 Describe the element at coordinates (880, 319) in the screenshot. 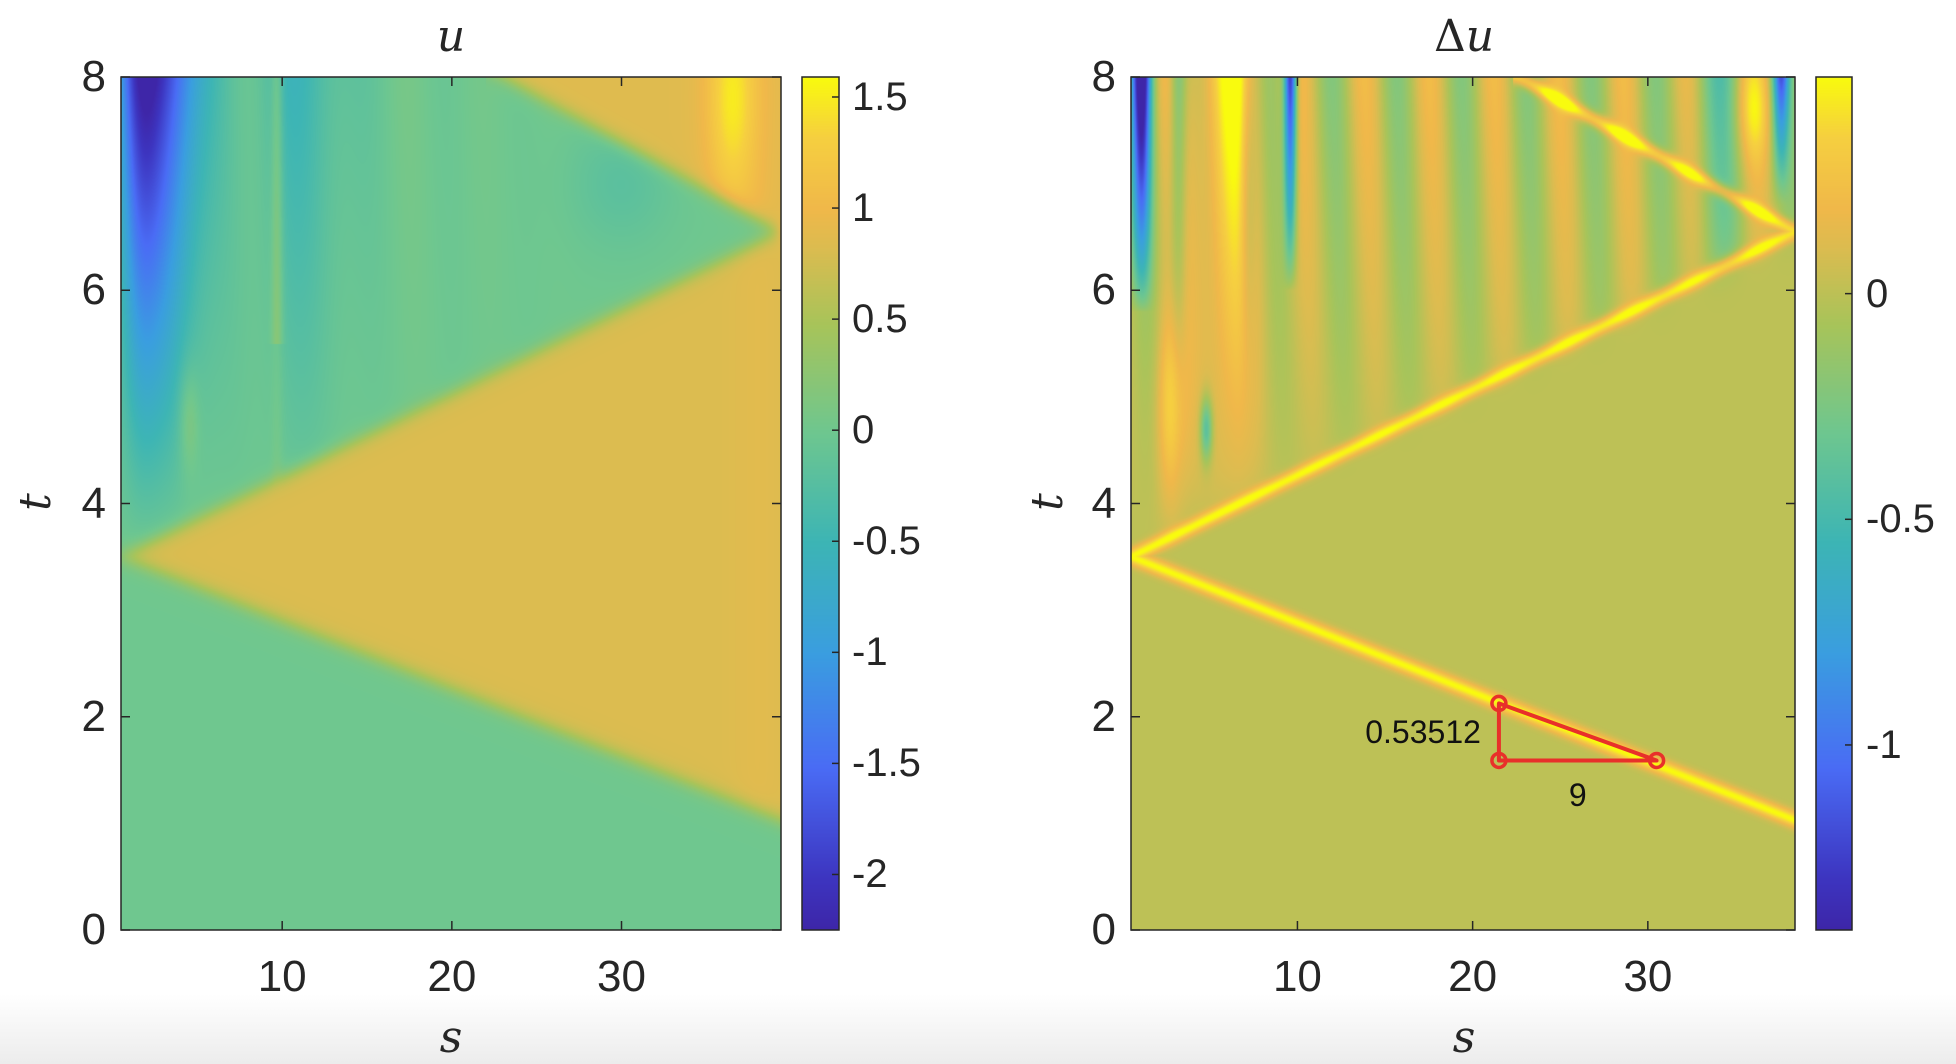

I see `colorbar-tick-label: 0.5` at that location.